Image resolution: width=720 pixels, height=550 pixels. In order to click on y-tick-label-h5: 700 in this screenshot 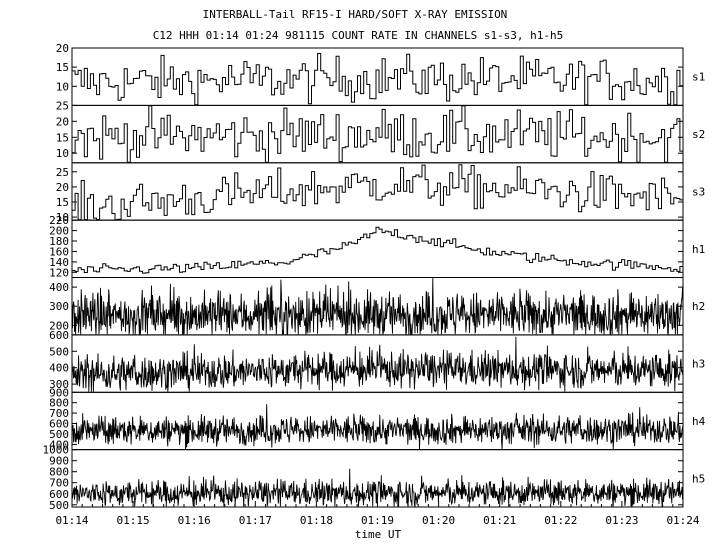, I will do `click(59, 483)`.